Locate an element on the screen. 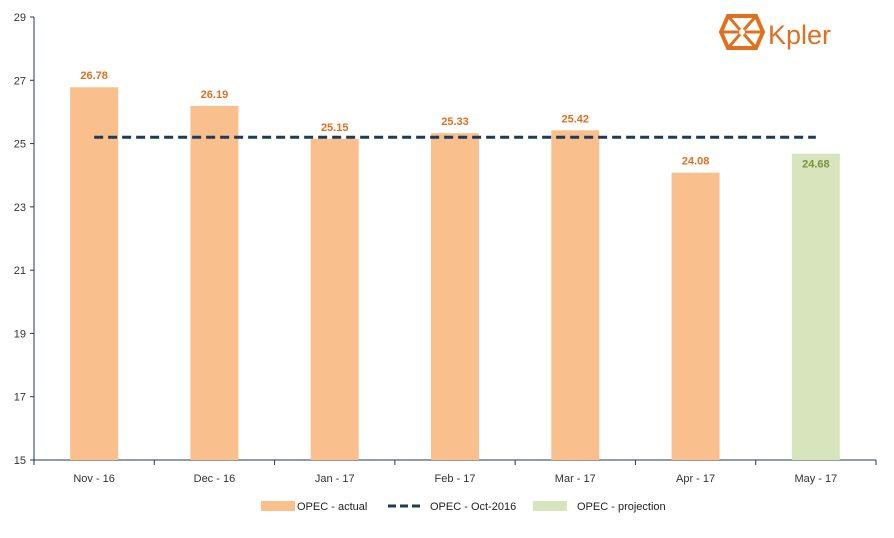  x-tick-label: Feb - 17 is located at coordinates (455, 479).